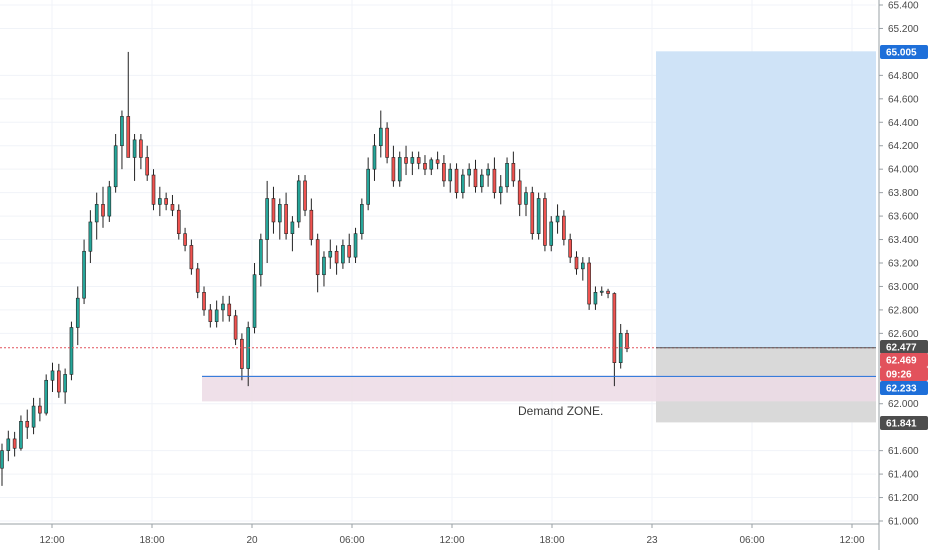 The width and height of the screenshot is (932, 550). What do you see at coordinates (438, 362) in the screenshot?
I see `price-lines` at bounding box center [438, 362].